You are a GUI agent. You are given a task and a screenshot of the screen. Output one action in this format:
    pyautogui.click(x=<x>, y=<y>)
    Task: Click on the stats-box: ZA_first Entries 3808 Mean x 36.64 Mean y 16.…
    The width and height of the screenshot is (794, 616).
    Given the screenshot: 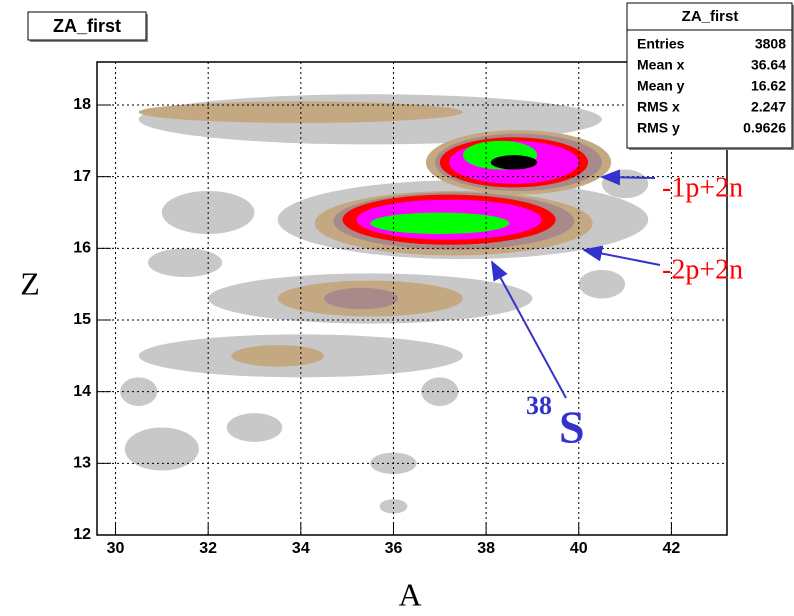 What is the action you would take?
    pyautogui.click(x=710, y=76)
    